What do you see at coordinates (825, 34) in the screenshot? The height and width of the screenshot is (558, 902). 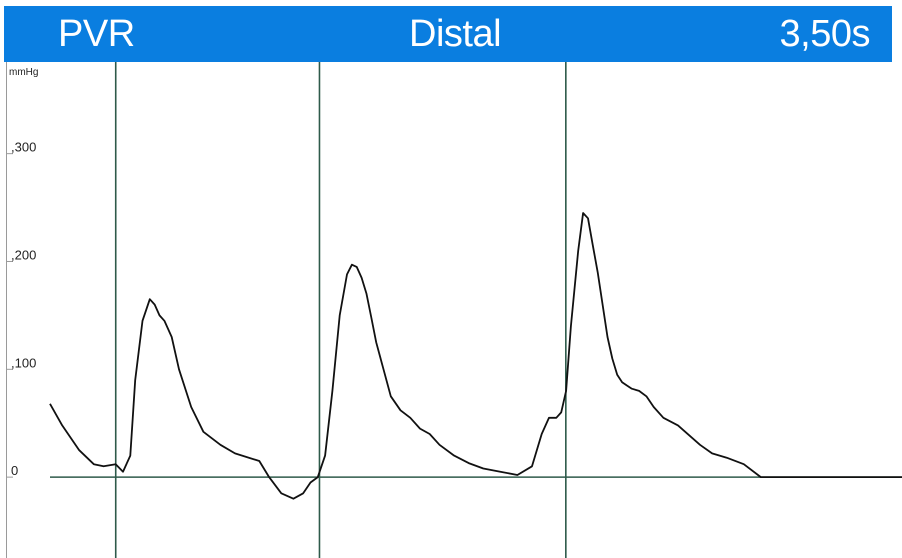 I see `sweep-duration-label: 3,50s` at bounding box center [825, 34].